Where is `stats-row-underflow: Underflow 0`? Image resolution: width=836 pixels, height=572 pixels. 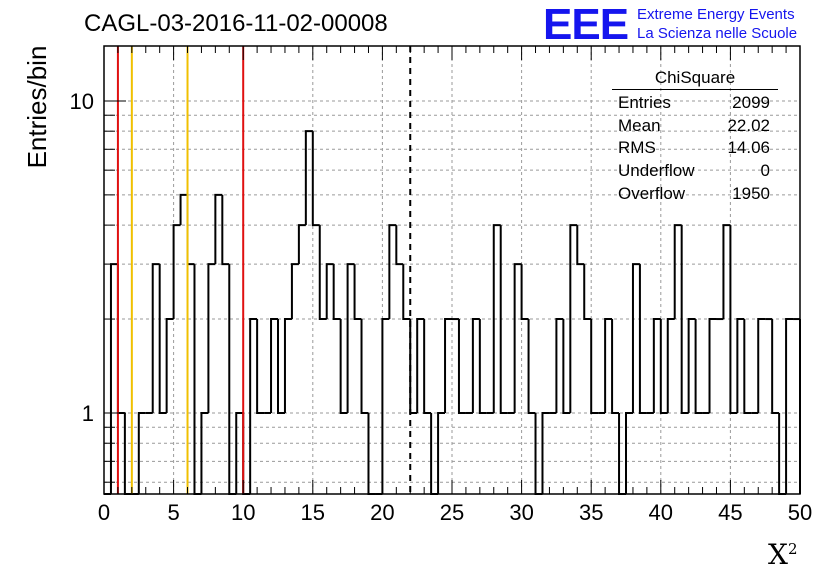 stats-row-underflow: Underflow 0 is located at coordinates (694, 171).